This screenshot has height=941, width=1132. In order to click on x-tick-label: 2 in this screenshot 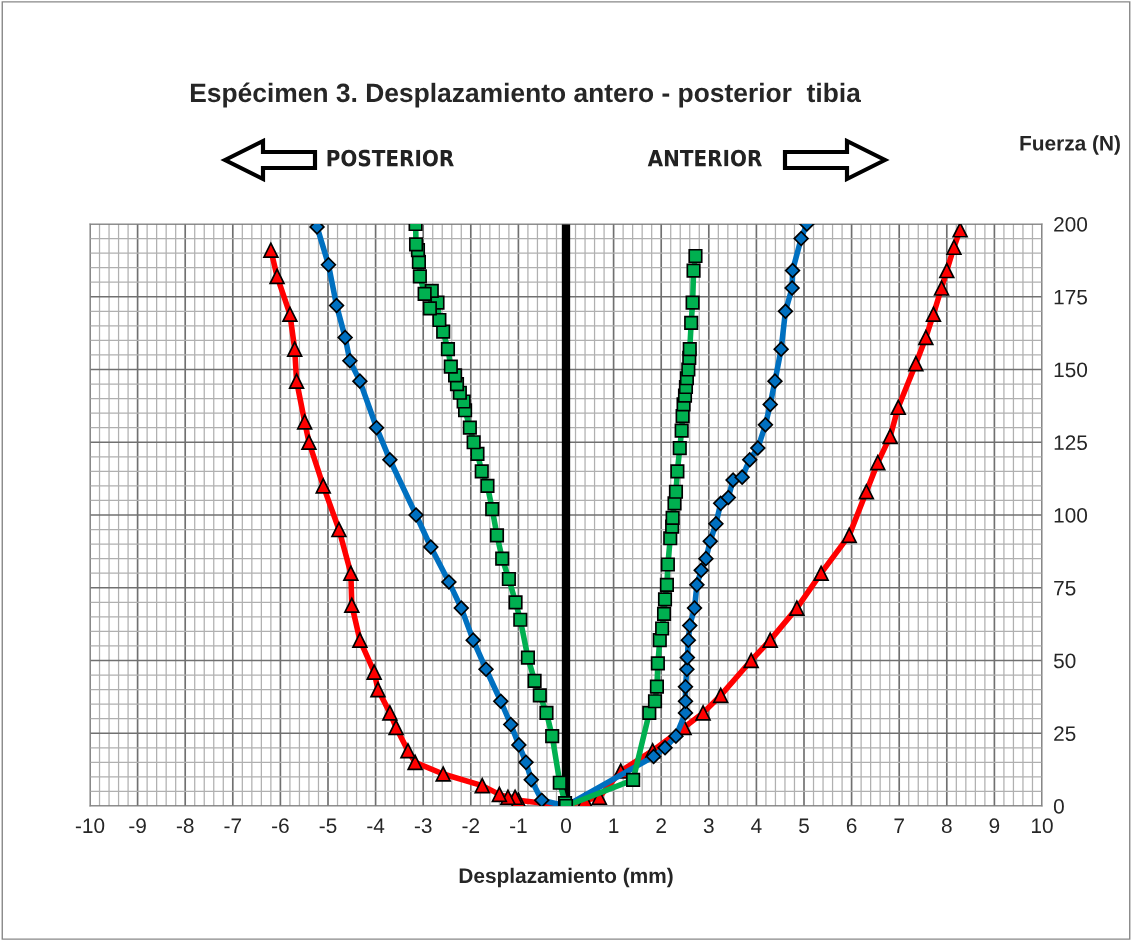, I will do `click(661, 825)`.